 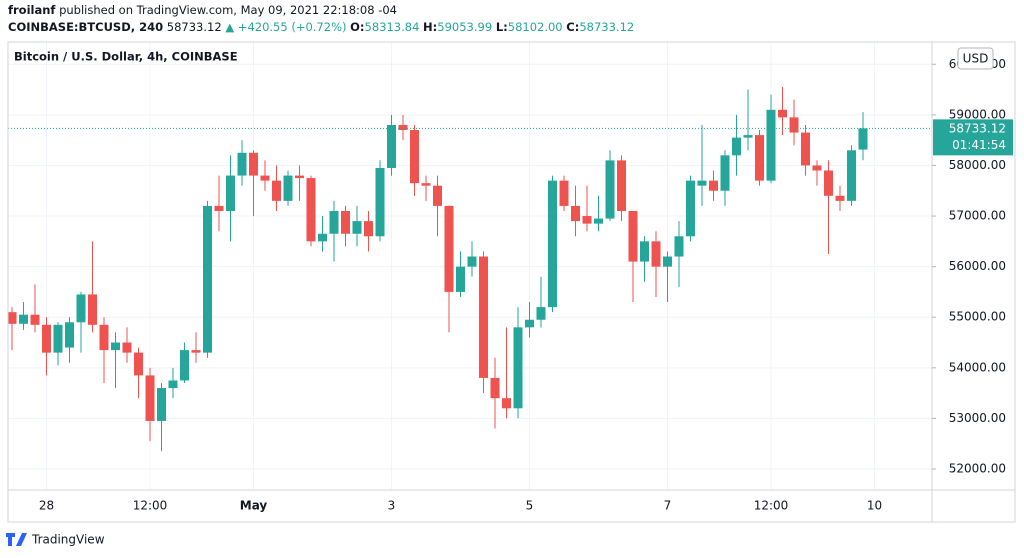 I want to click on y-tick-label: 55000.00, so click(x=977, y=317).